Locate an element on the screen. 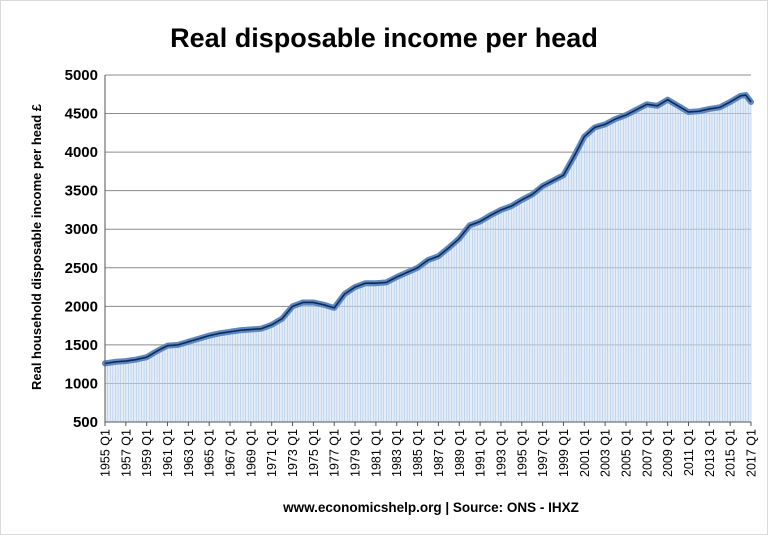 The width and height of the screenshot is (768, 535). x-tick-label: 1965 Q1 is located at coordinates (210, 453).